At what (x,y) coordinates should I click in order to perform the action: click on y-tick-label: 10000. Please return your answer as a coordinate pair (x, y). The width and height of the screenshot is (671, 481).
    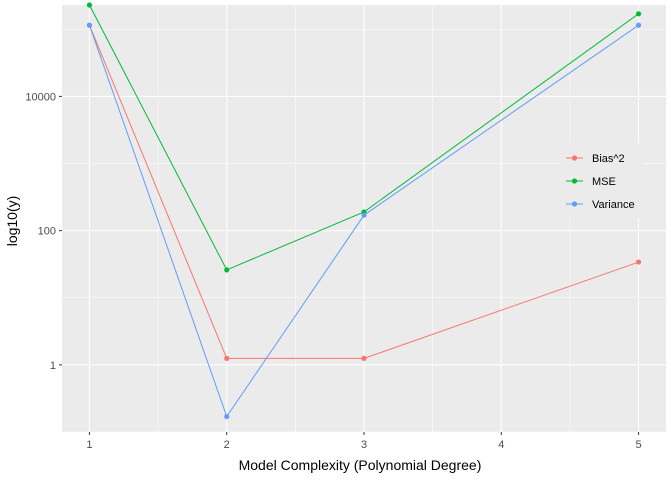
    Looking at the image, I should click on (40, 97).